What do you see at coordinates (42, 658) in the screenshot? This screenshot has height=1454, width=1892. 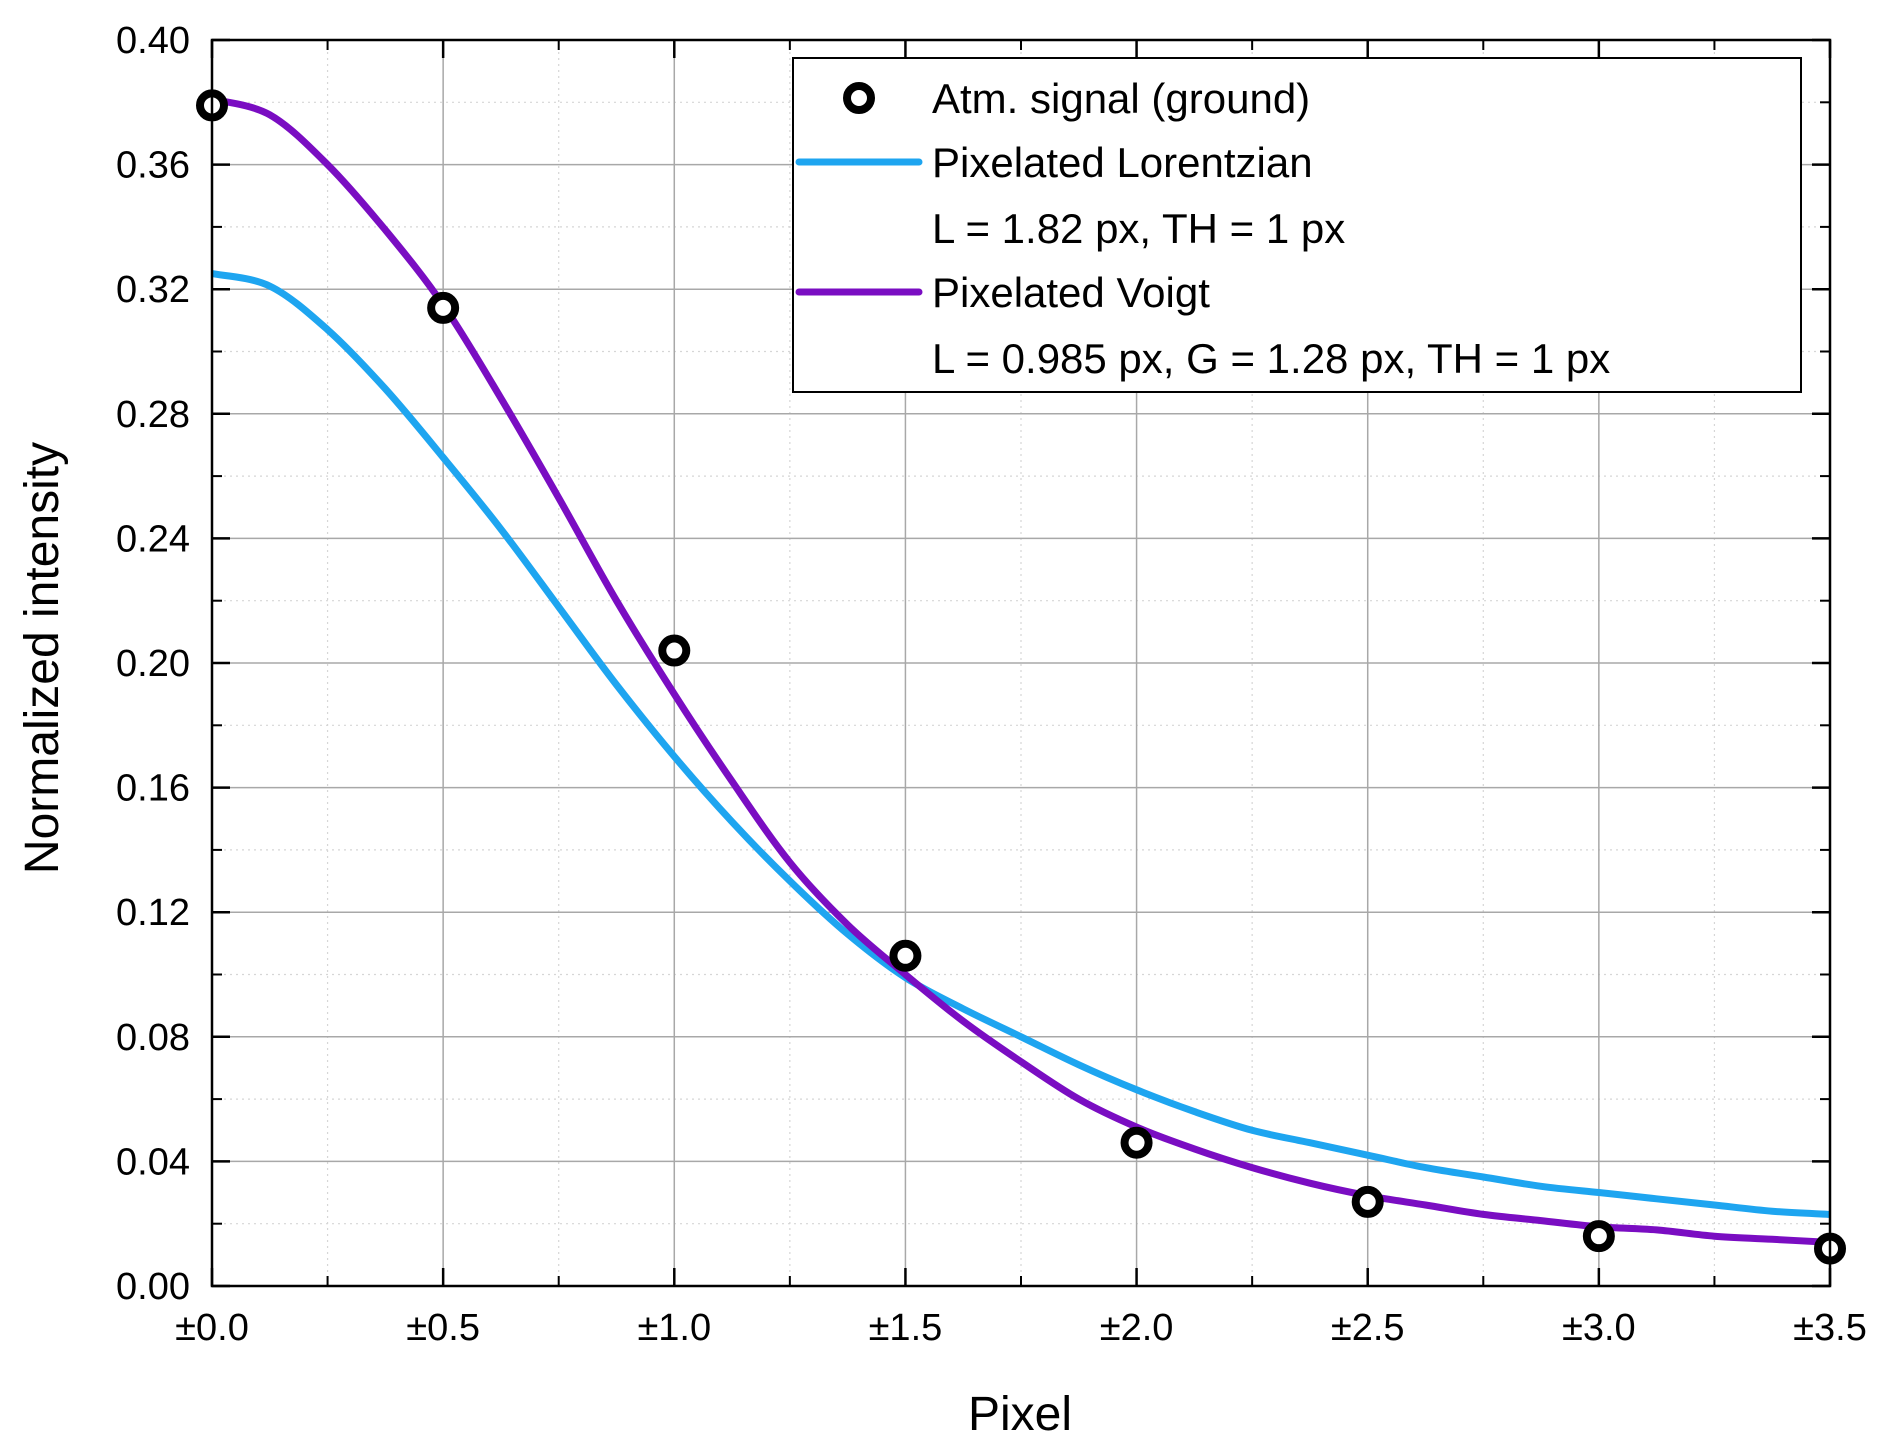 I see `y-axis-title: Normalized intensity` at bounding box center [42, 658].